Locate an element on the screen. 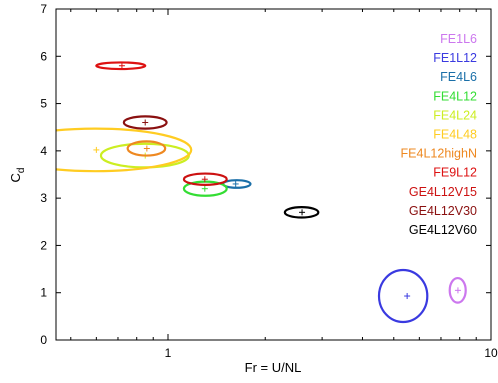  legend-entry: FE4L24 is located at coordinates (455, 115).